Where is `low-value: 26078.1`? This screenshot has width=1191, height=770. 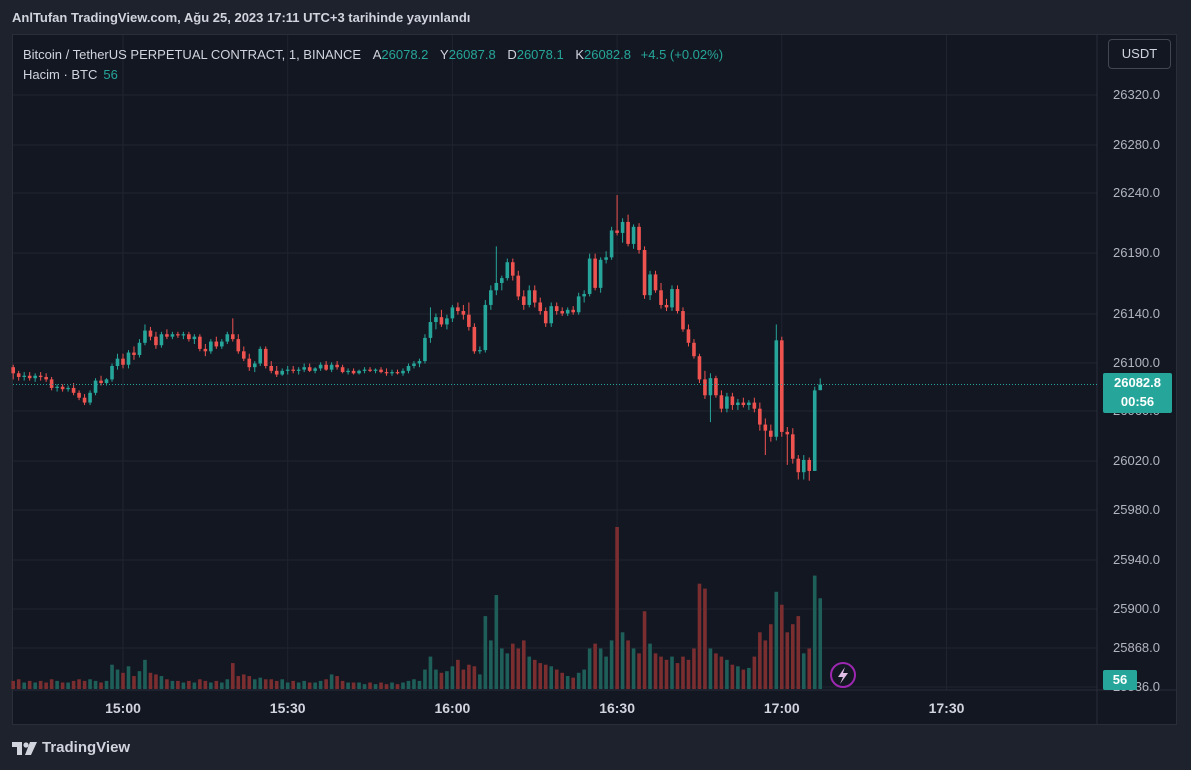 low-value: 26078.1 is located at coordinates (540, 54).